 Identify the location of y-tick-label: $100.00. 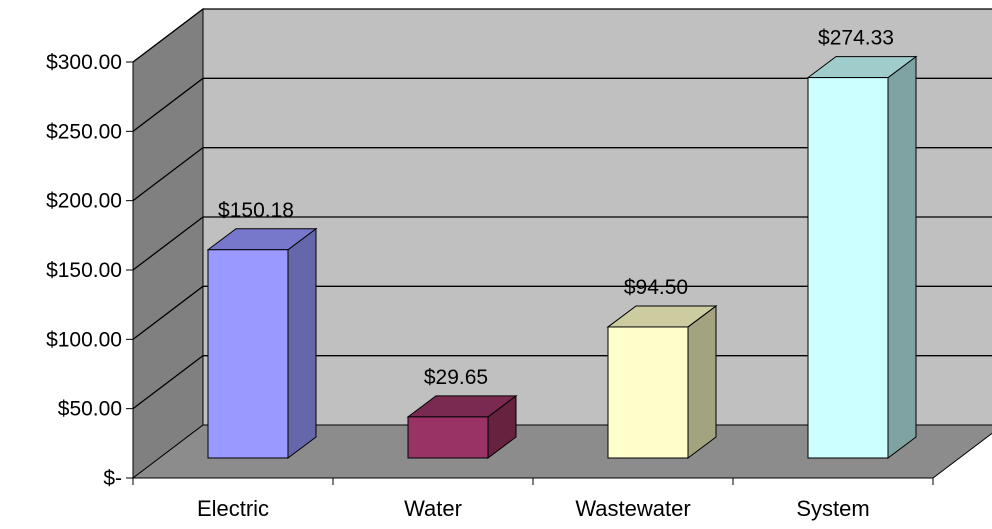
(84, 339).